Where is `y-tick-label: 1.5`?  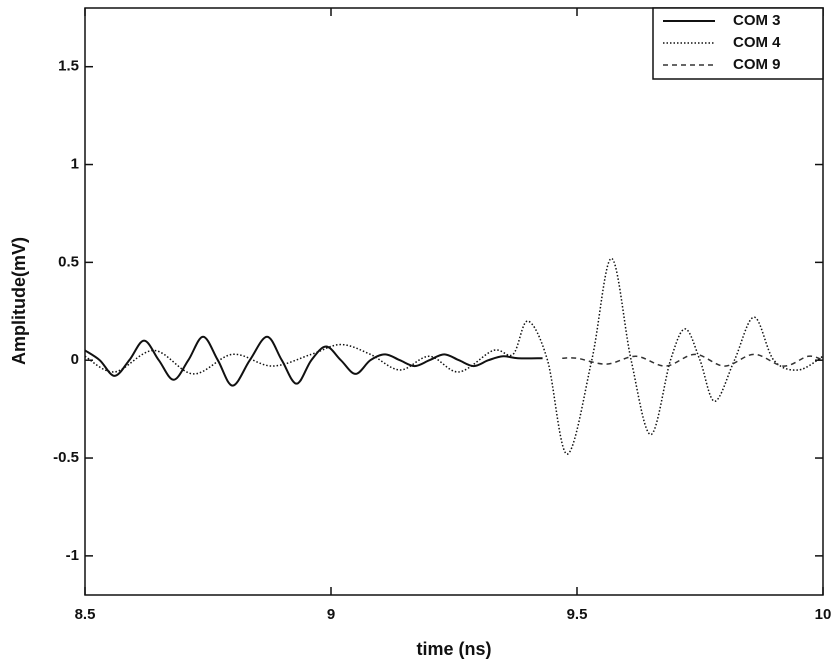 y-tick-label: 1.5 is located at coordinates (68, 66).